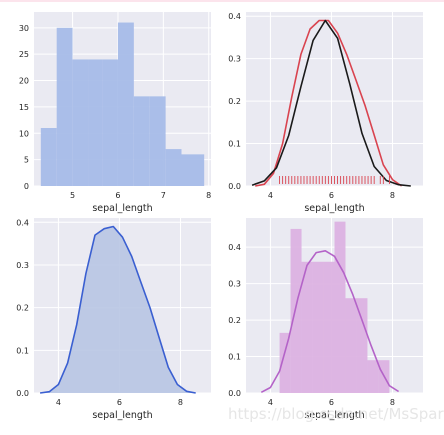 This screenshot has width=444, height=435. What do you see at coordinates (26, 186) in the screenshot?
I see `y-tick-label: 0` at bounding box center [26, 186].